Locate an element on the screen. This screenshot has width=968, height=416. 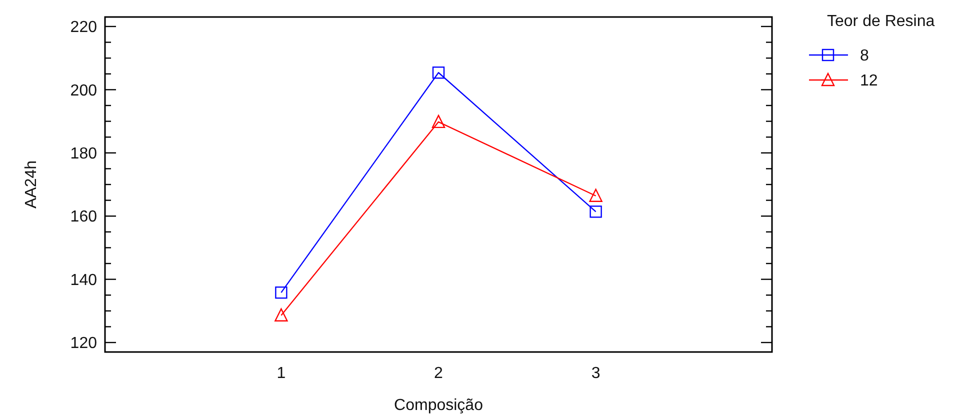
y-tick-label: 180 is located at coordinates (84, 153).